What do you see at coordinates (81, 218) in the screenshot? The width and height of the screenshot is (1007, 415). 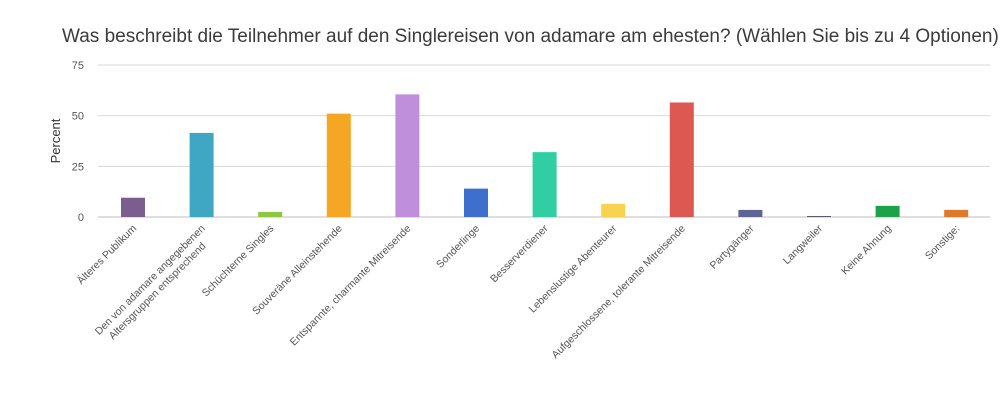 I see `y-tick-label: 0` at bounding box center [81, 218].